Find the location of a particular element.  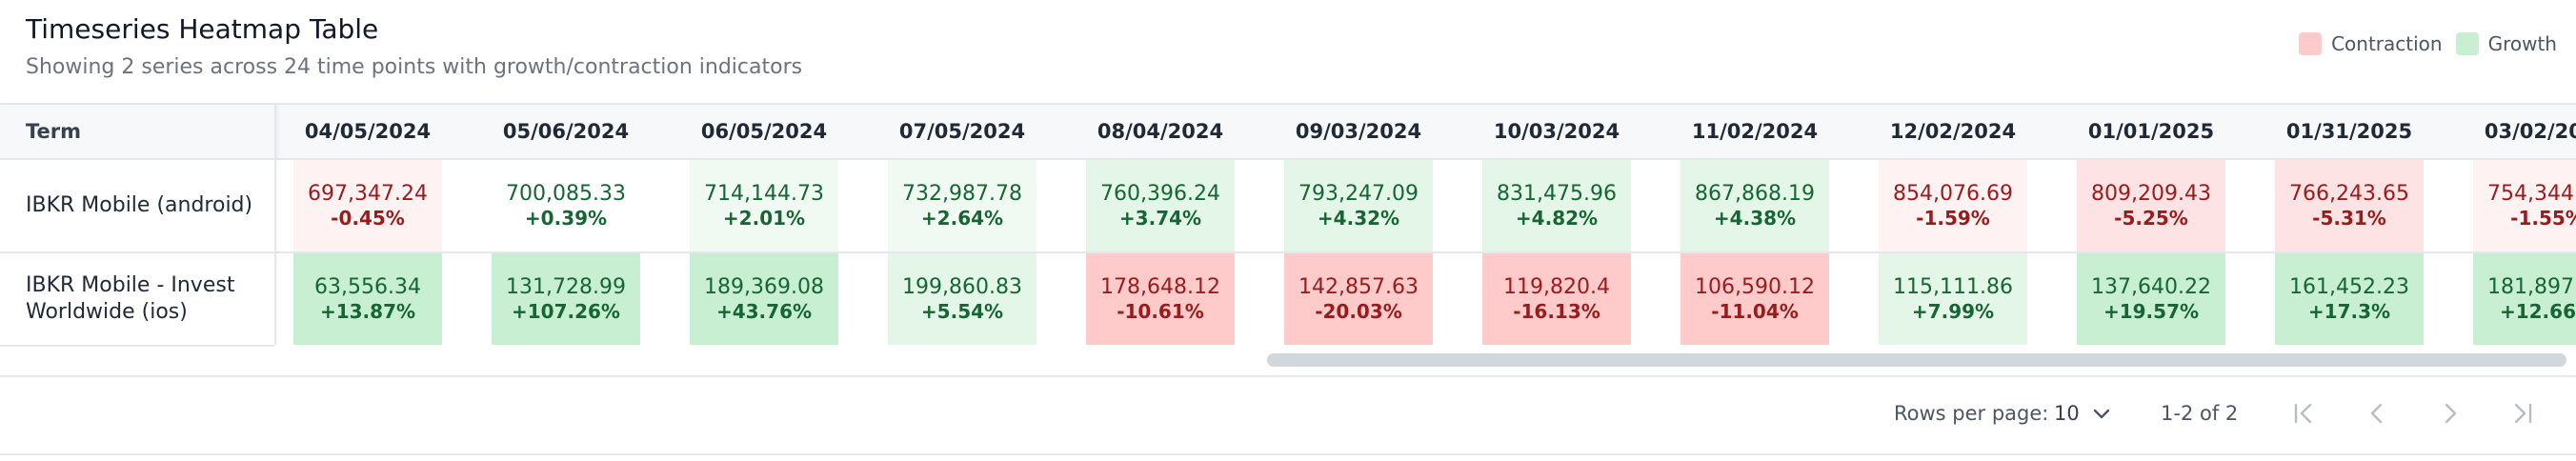

cell-change: +0.39% is located at coordinates (566, 218).